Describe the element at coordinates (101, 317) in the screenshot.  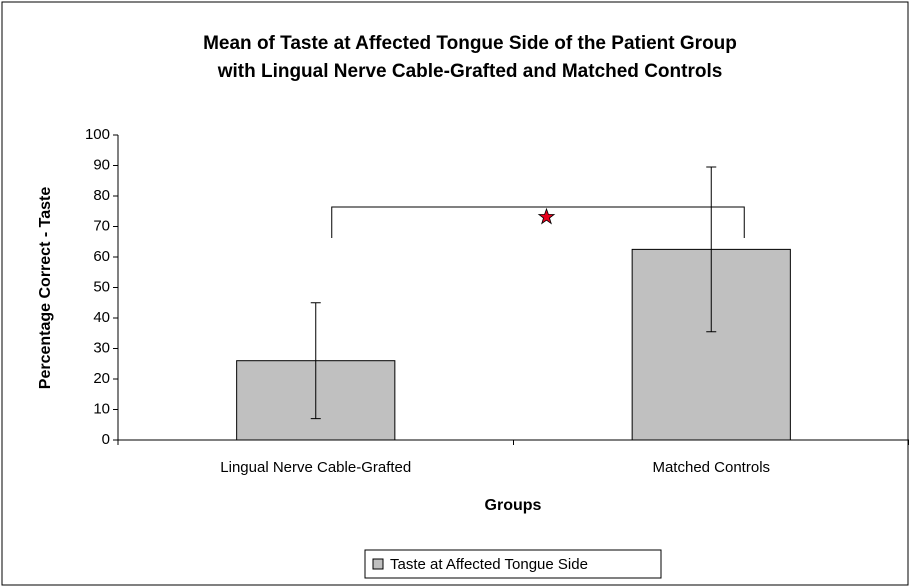
I see `y-tick-label: 40` at that location.